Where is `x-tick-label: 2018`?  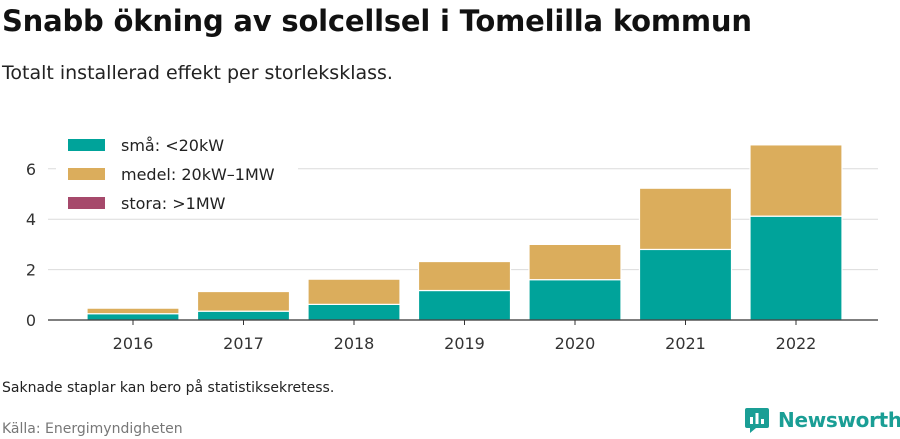 x-tick-label: 2018 is located at coordinates (354, 343).